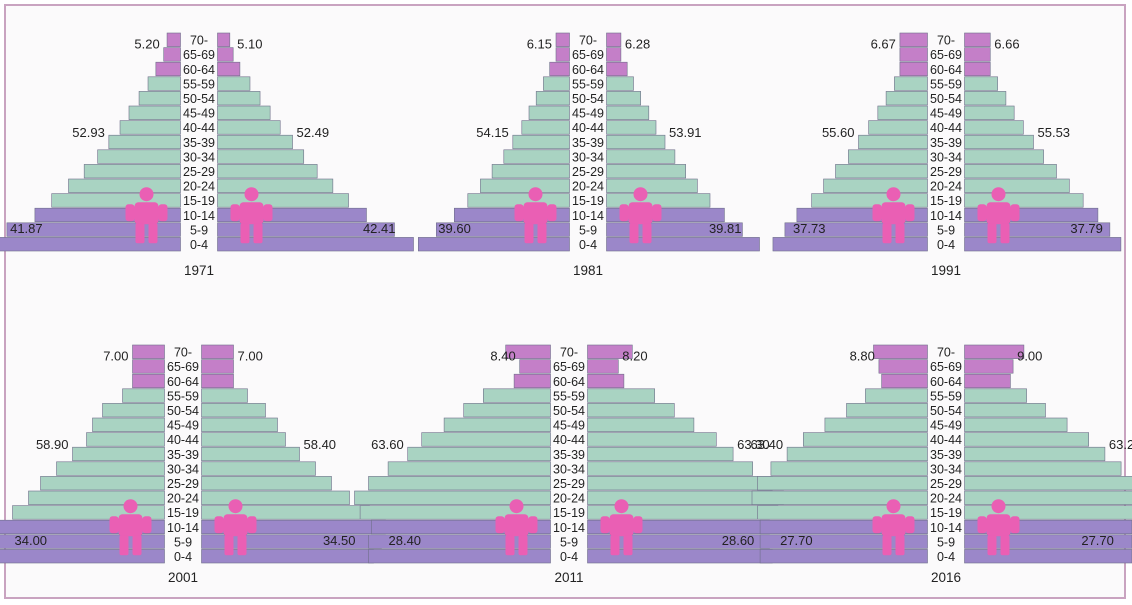 The height and width of the screenshot is (605, 1132). What do you see at coordinates (569, 455) in the screenshot?
I see `age-tick-label: 35-39` at bounding box center [569, 455].